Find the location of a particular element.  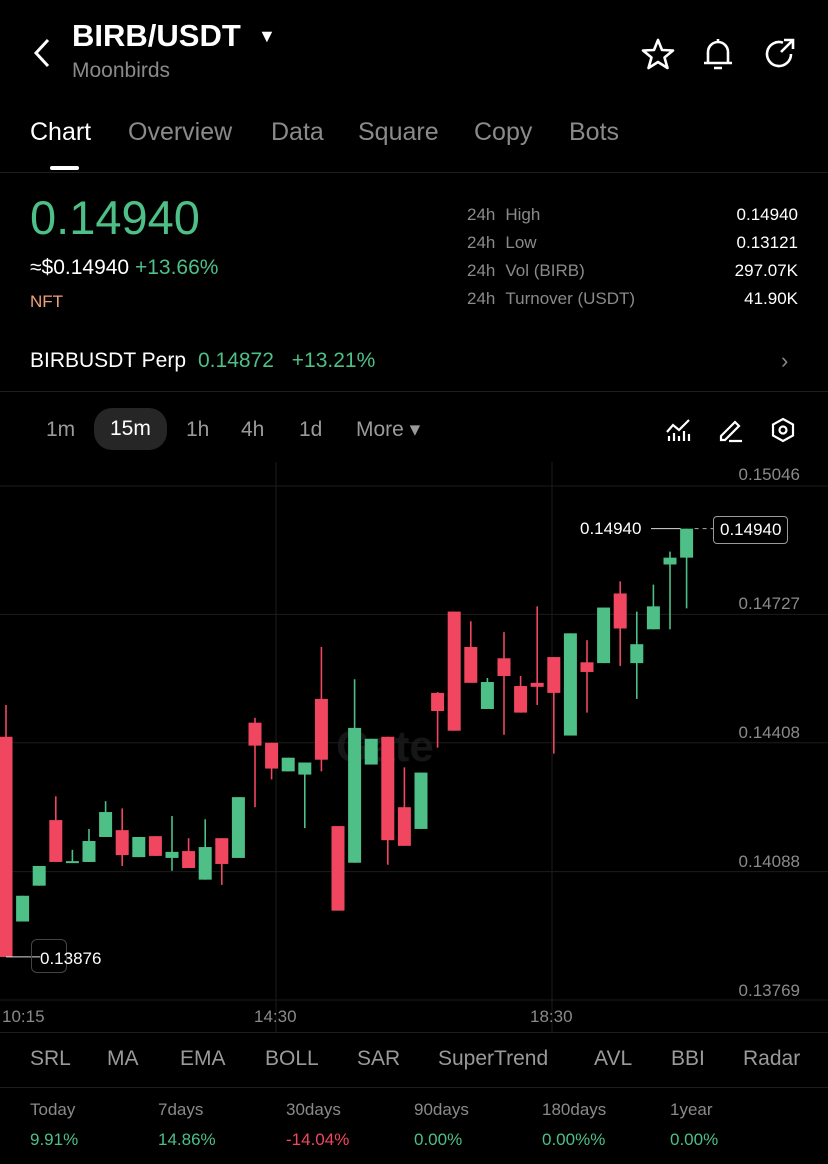

indicator-bbi: BBI is located at coordinates (688, 1058).